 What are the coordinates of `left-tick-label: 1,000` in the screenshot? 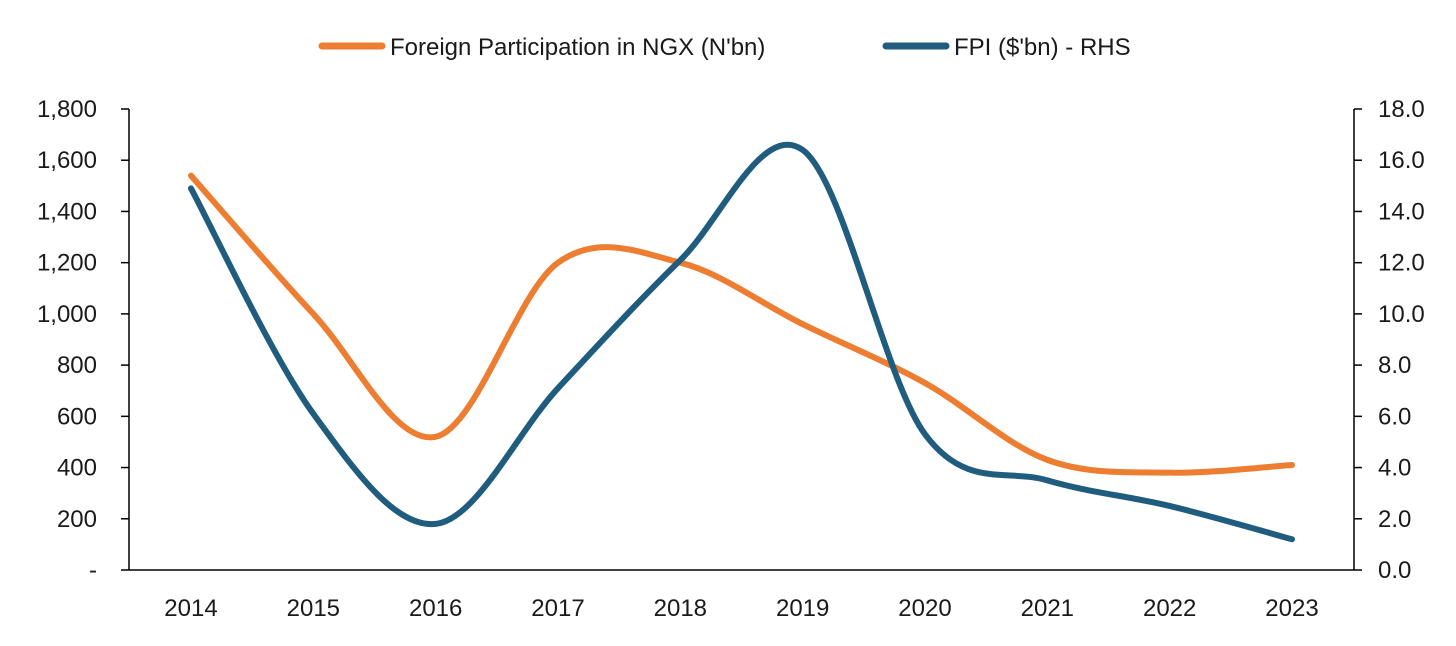 It's located at (67, 314).